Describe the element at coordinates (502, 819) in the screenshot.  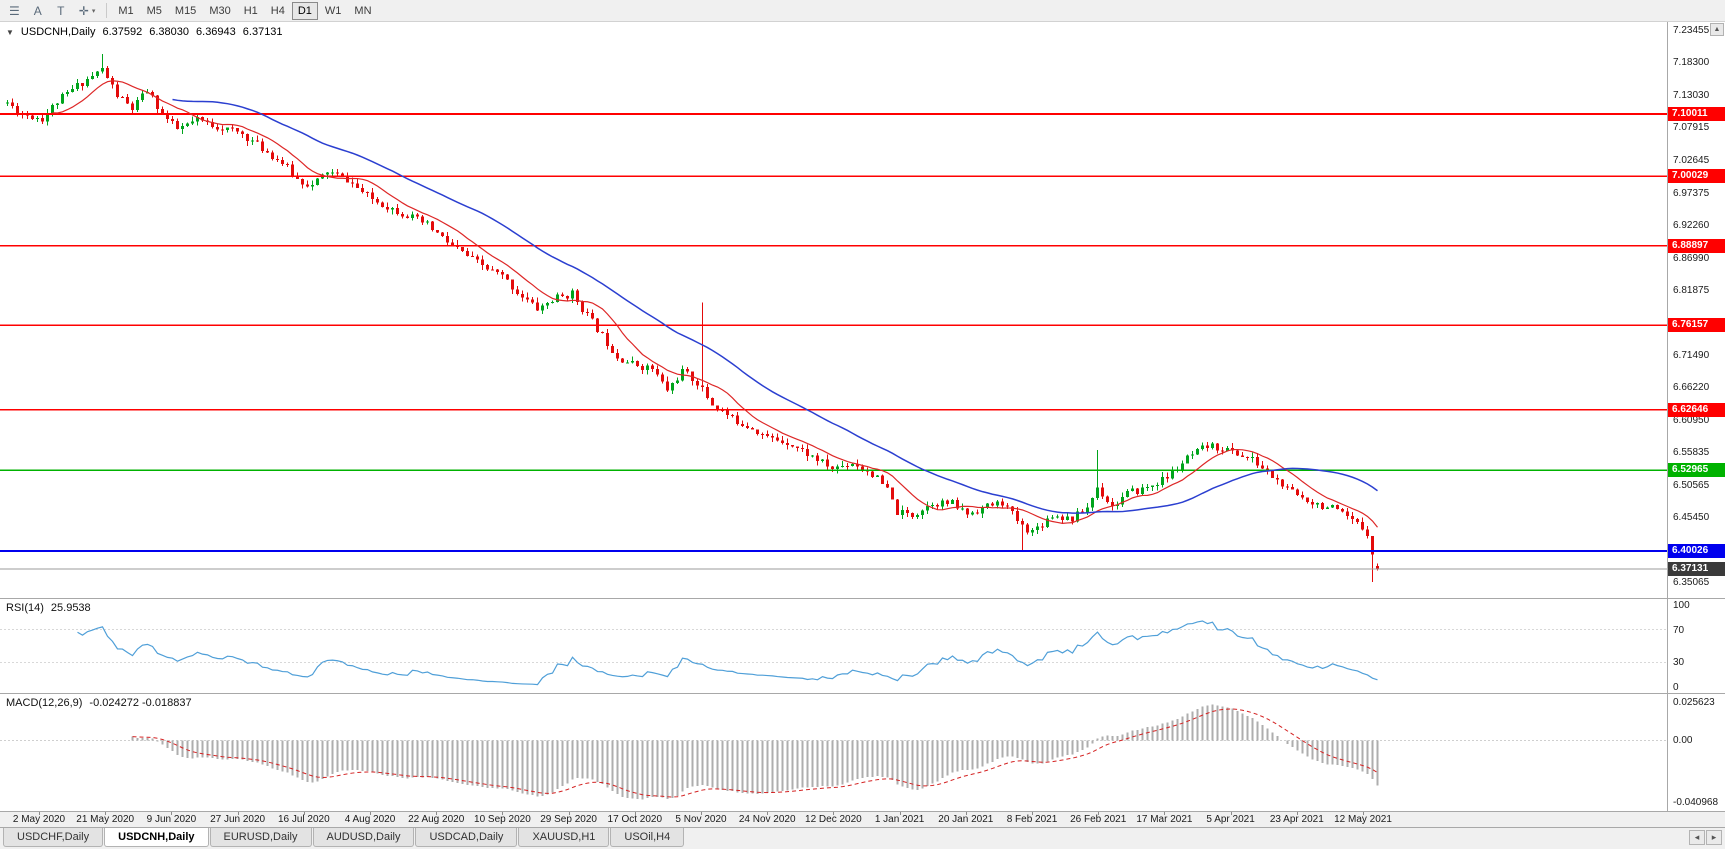
I see `date-axis-label: 10 Sep 2020` at that location.